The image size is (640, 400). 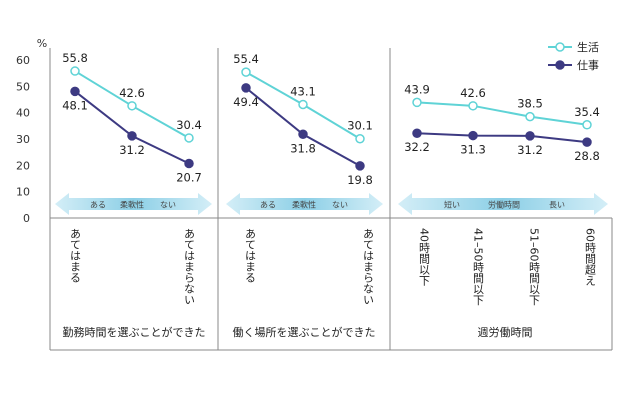 I want to click on category-label: 41–50時間以下, so click(x=478, y=267).